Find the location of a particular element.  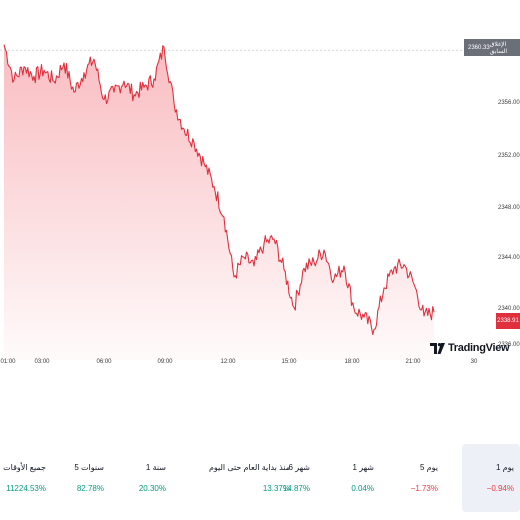

perf-item-1y: 1 سنة 20.30% is located at coordinates (139, 478).